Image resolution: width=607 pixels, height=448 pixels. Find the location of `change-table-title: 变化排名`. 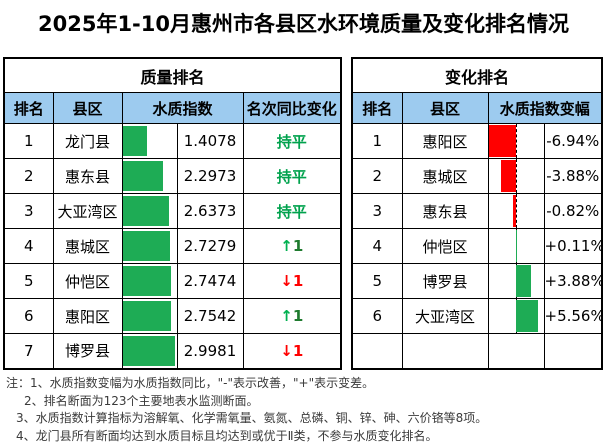

change-table-title: 变化排名 is located at coordinates (477, 75).